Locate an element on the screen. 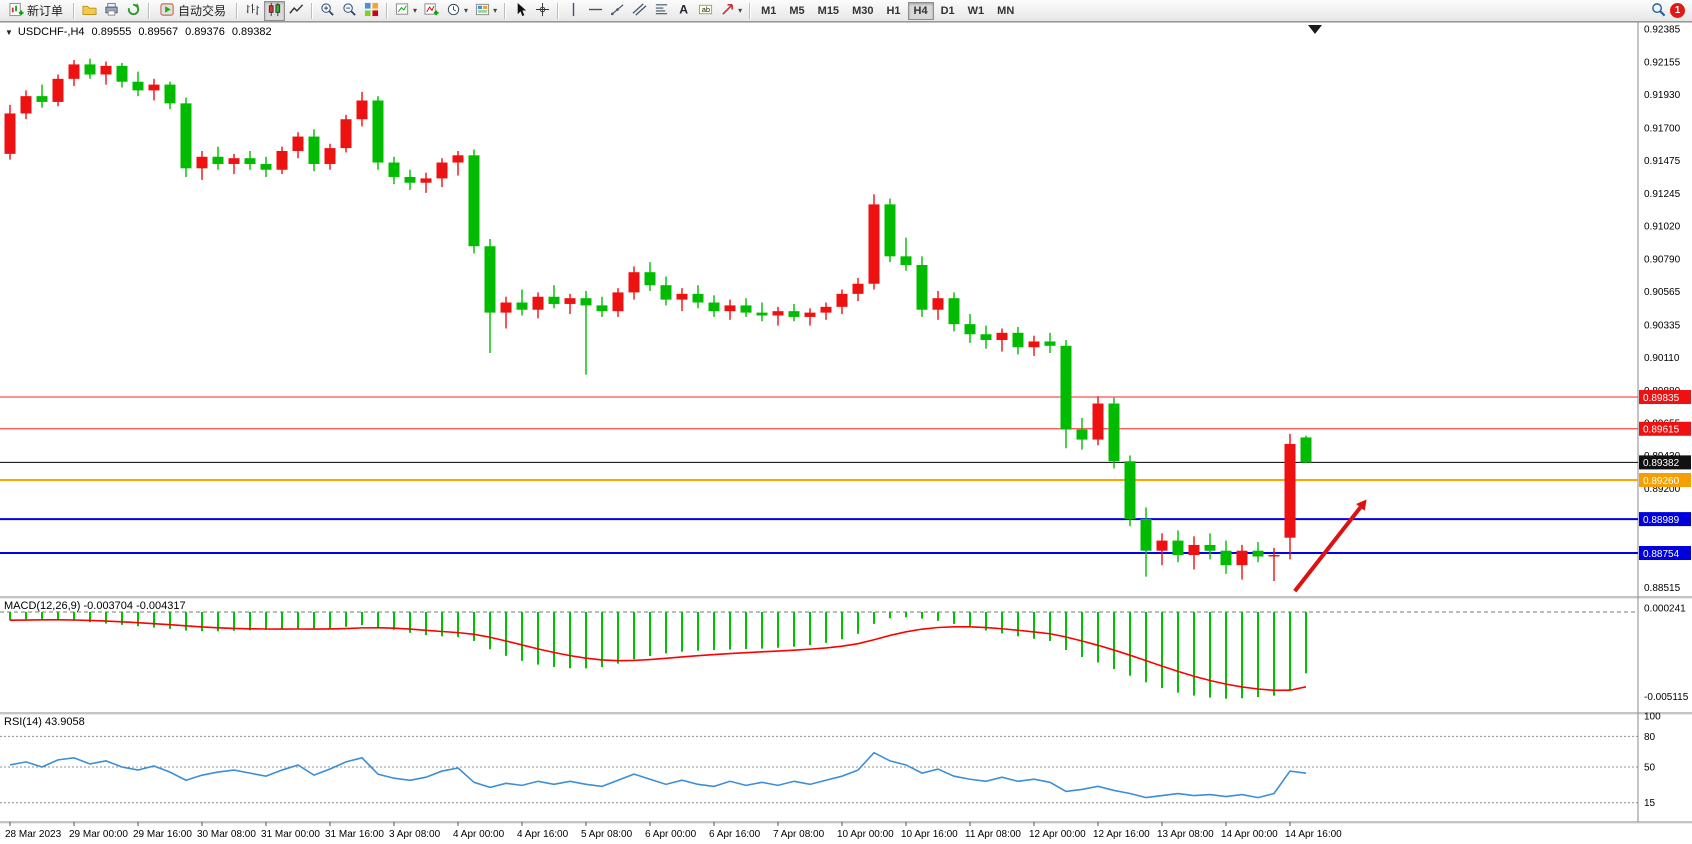 The height and width of the screenshot is (844, 1692). vertical-line-button is located at coordinates (573, 11).